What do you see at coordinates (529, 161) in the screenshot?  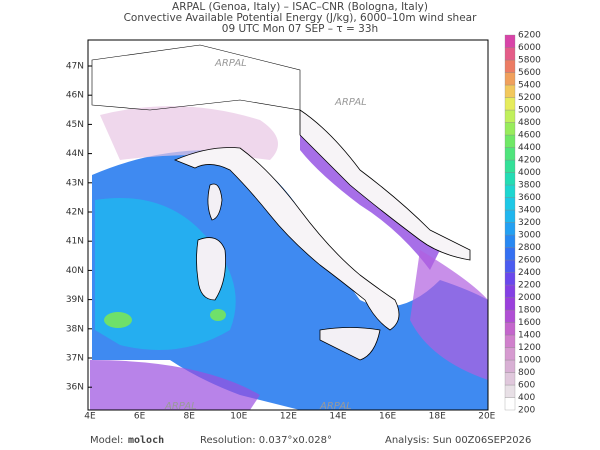 I see `colorbar-label: 4200` at bounding box center [529, 161].